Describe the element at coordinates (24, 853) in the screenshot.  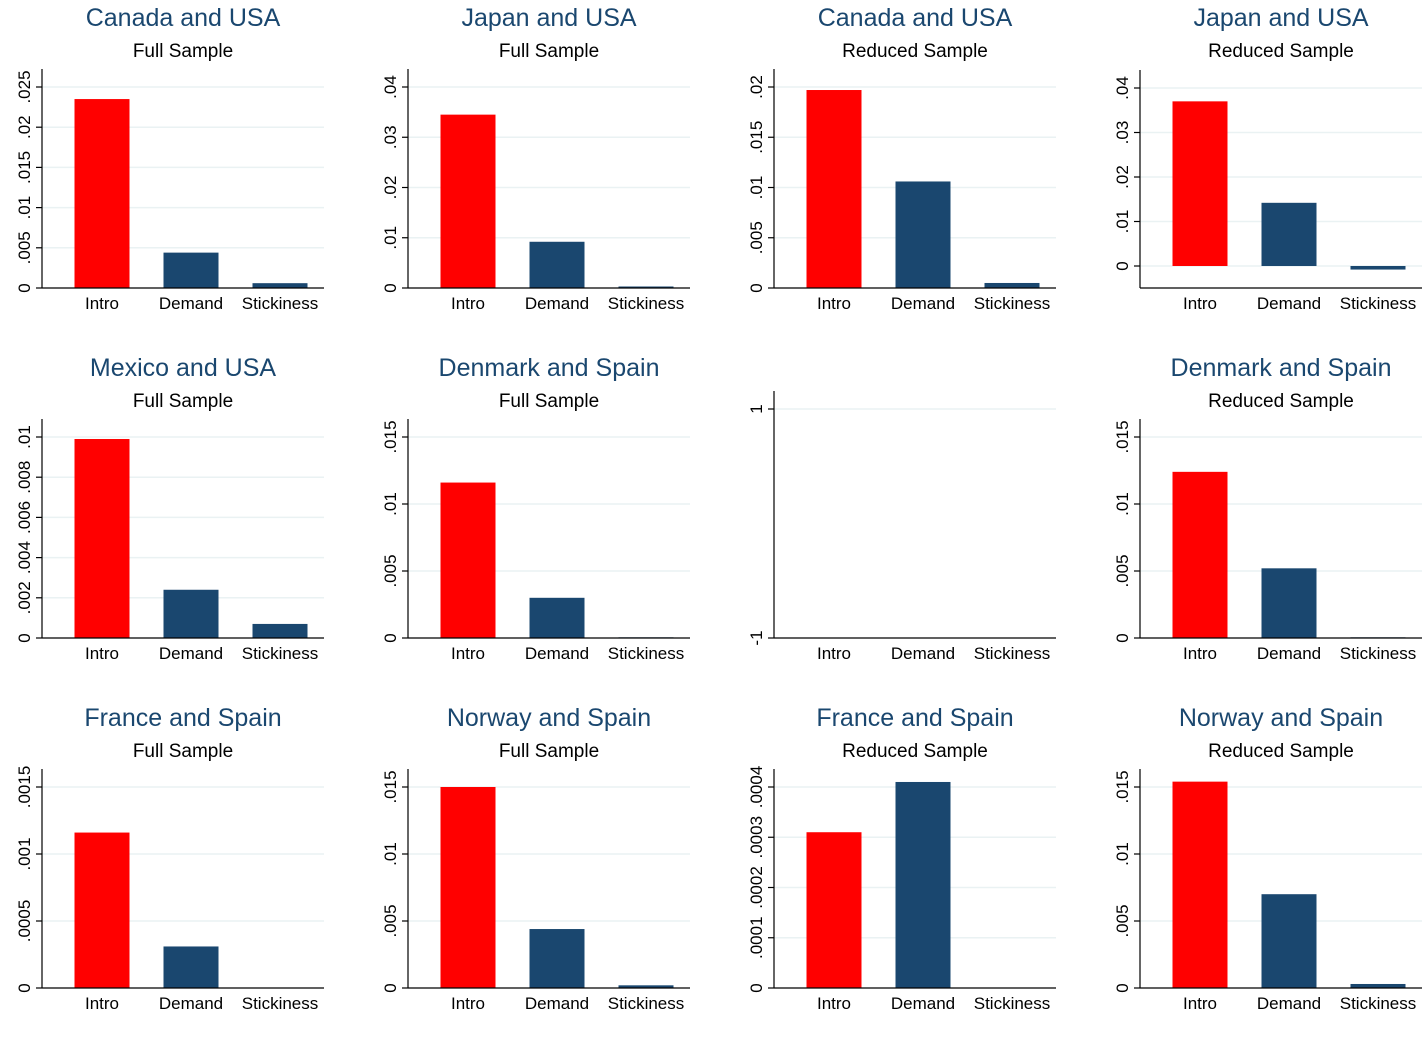
I see `y-tick-label: .001` at that location.